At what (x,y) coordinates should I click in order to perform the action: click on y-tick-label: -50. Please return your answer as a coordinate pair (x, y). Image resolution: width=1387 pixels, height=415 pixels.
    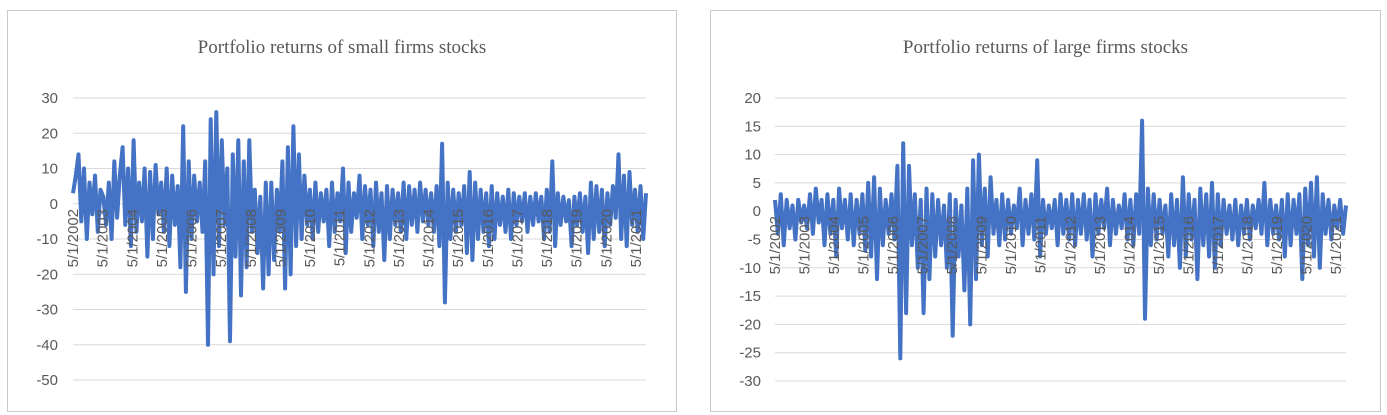
    Looking at the image, I should click on (47, 380).